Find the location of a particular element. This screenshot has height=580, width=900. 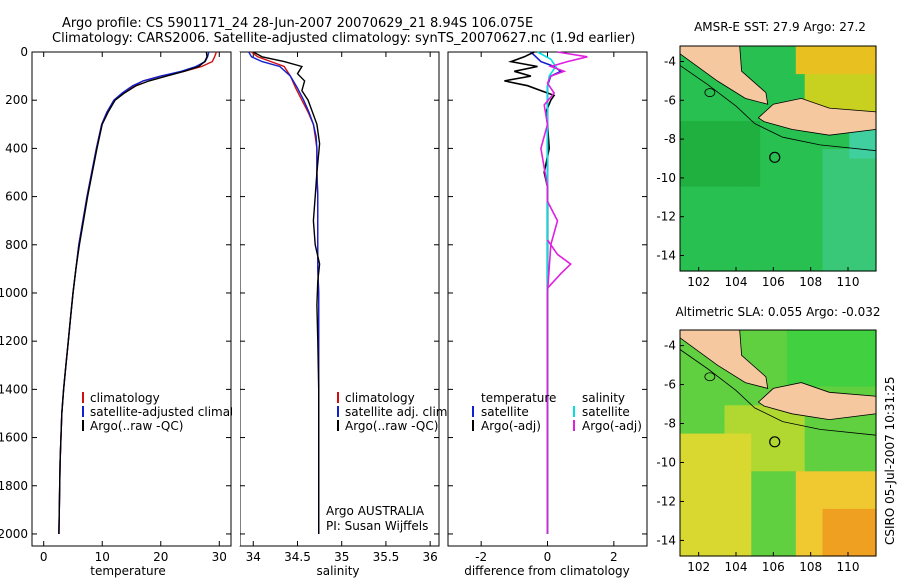

land-mass is located at coordinates (724, 75).